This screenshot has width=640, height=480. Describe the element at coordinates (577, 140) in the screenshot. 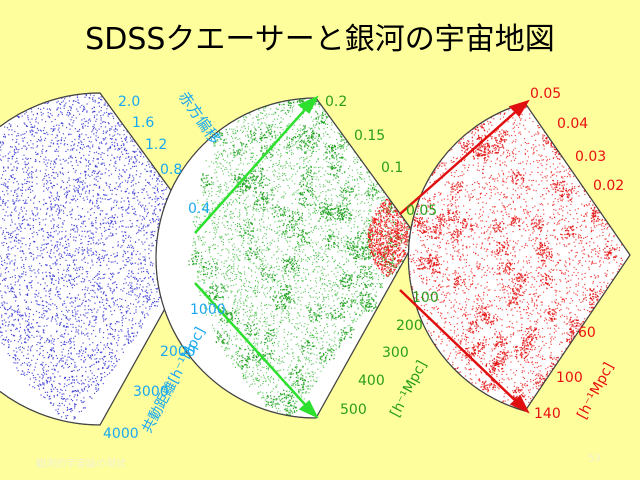

I see `zoom-redshift-ticks: 0.05 0.04 0.03 0.02` at that location.